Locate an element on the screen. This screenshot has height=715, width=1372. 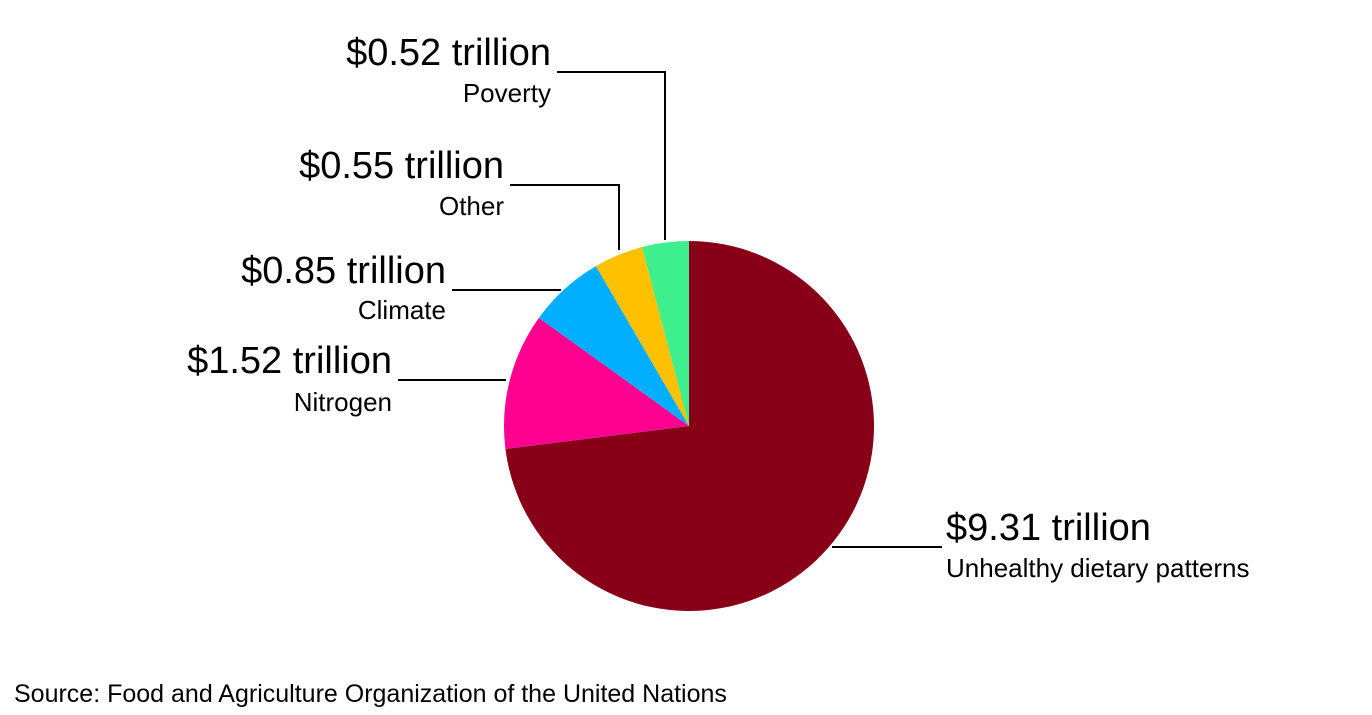
pie-slice-other is located at coordinates (642, 336).